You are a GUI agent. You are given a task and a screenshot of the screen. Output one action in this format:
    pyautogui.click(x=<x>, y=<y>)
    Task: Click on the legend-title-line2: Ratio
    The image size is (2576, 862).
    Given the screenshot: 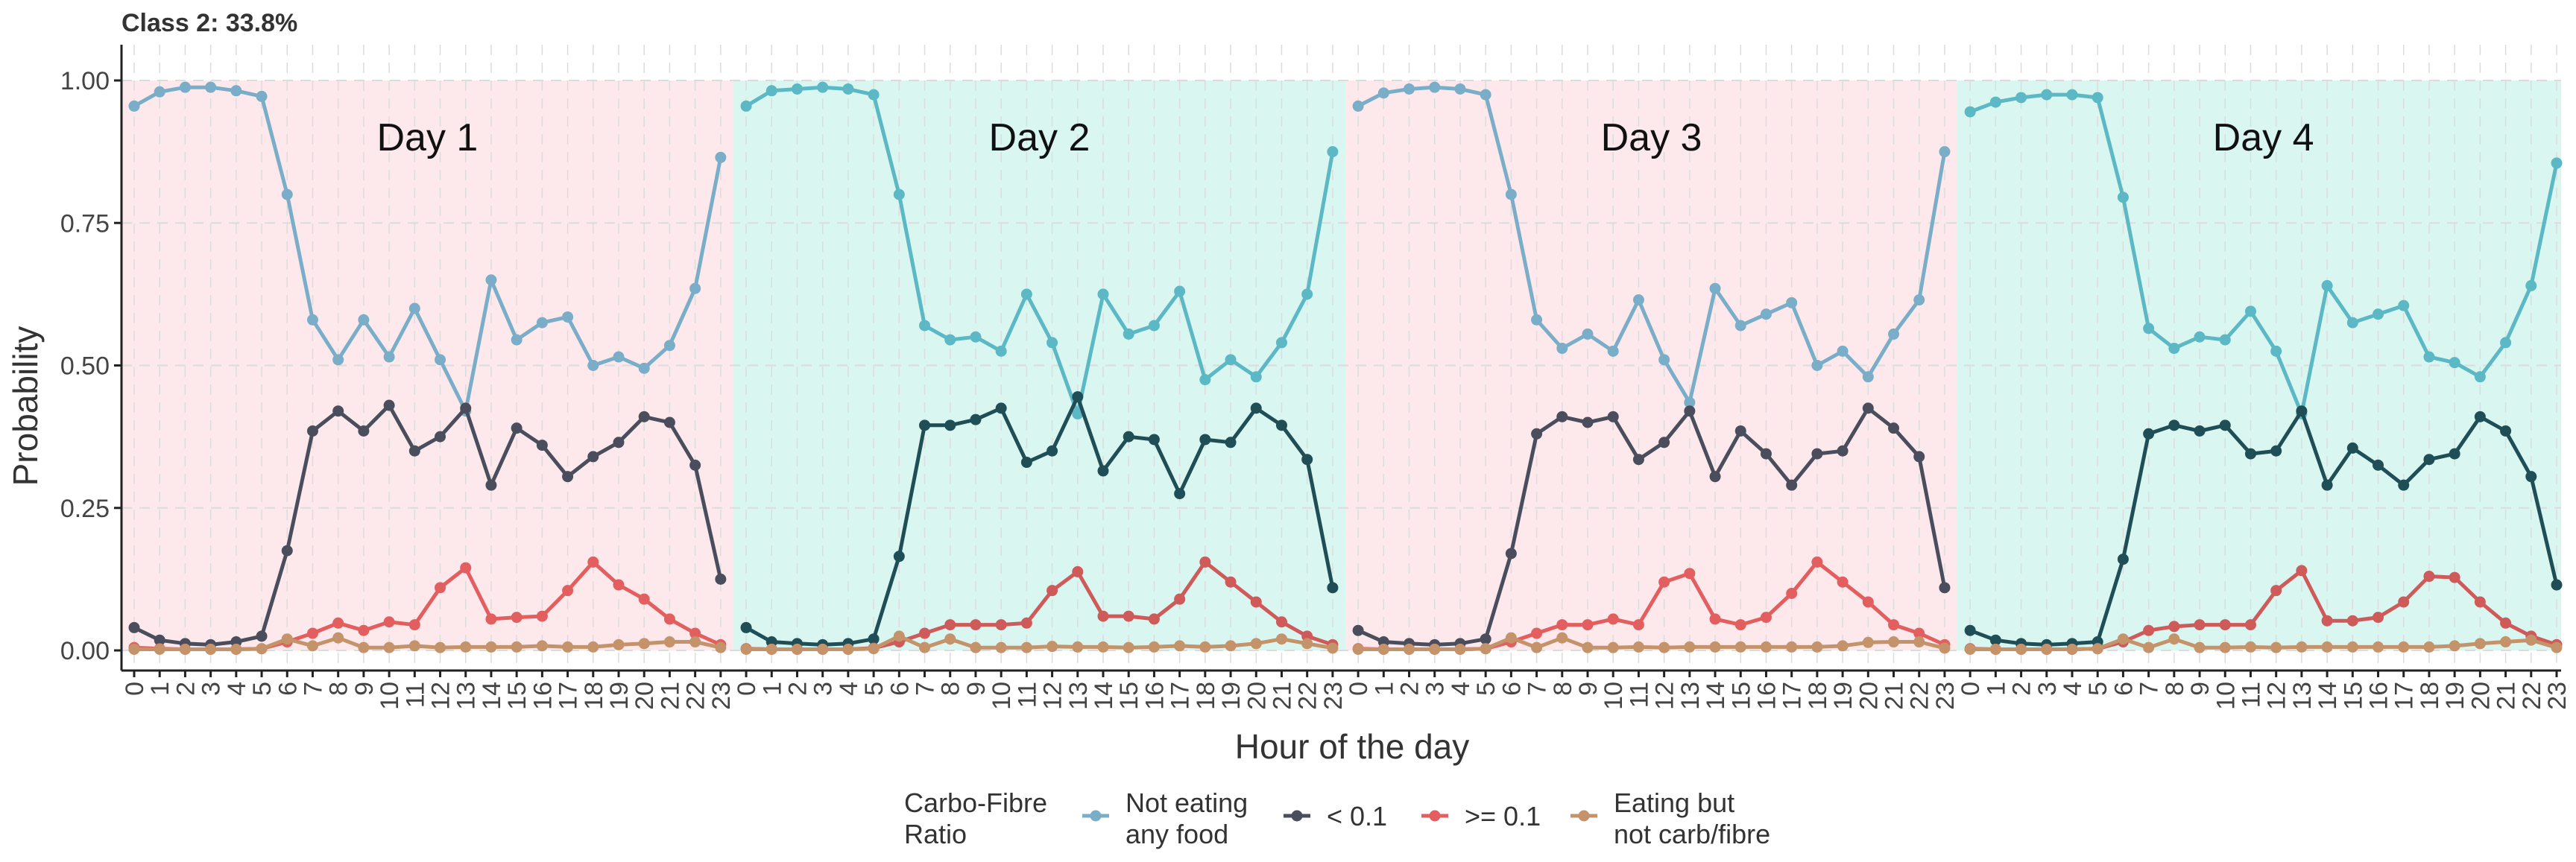 What is the action you would take?
    pyautogui.click(x=936, y=834)
    